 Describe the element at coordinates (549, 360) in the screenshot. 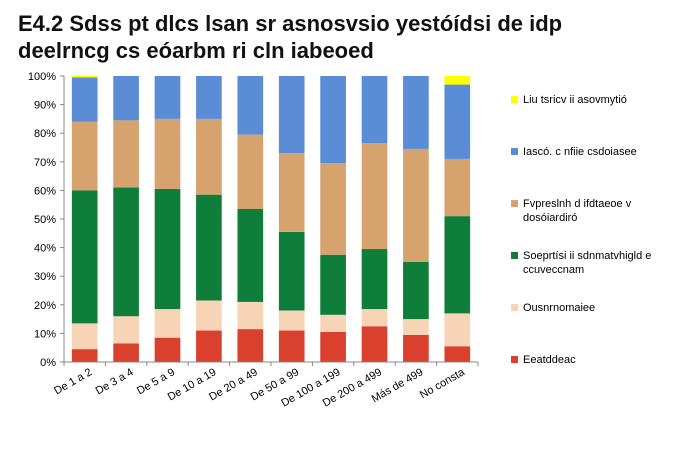

I see `legend-label: Eeatddeac` at that location.